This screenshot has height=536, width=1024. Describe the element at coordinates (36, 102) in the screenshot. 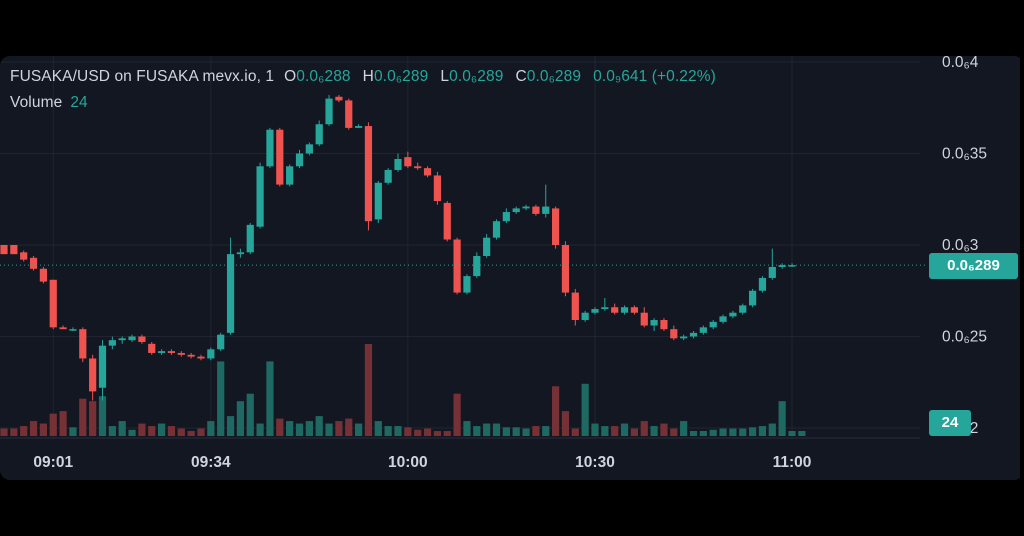

I see `volume-label: Volume` at that location.